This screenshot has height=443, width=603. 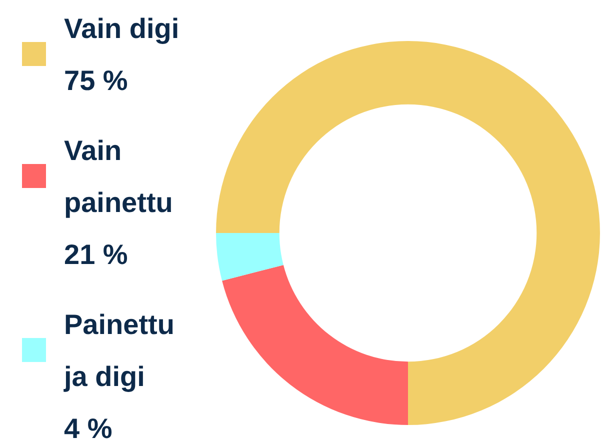 I want to click on data-label: 75 %, so click(x=96, y=80).